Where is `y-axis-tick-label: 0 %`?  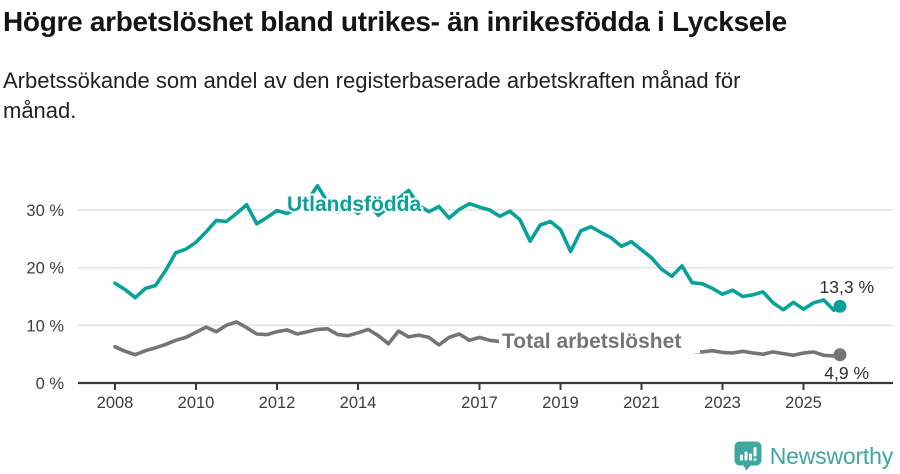 y-axis-tick-label: 0 % is located at coordinates (50, 384).